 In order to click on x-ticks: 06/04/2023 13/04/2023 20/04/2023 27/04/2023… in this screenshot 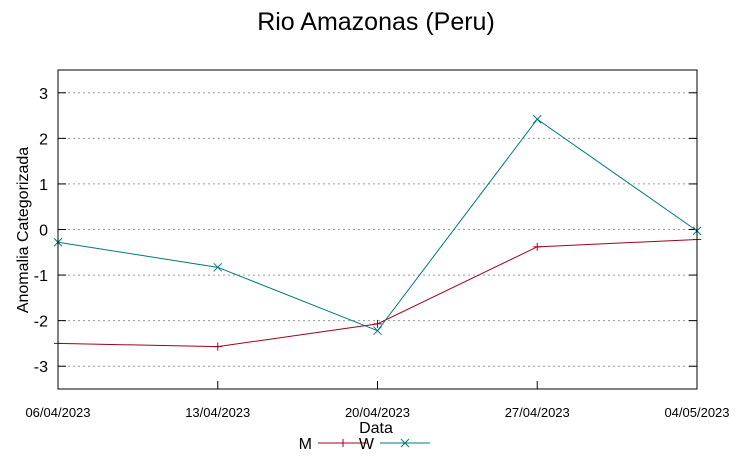, I will do `click(377, 400)`.